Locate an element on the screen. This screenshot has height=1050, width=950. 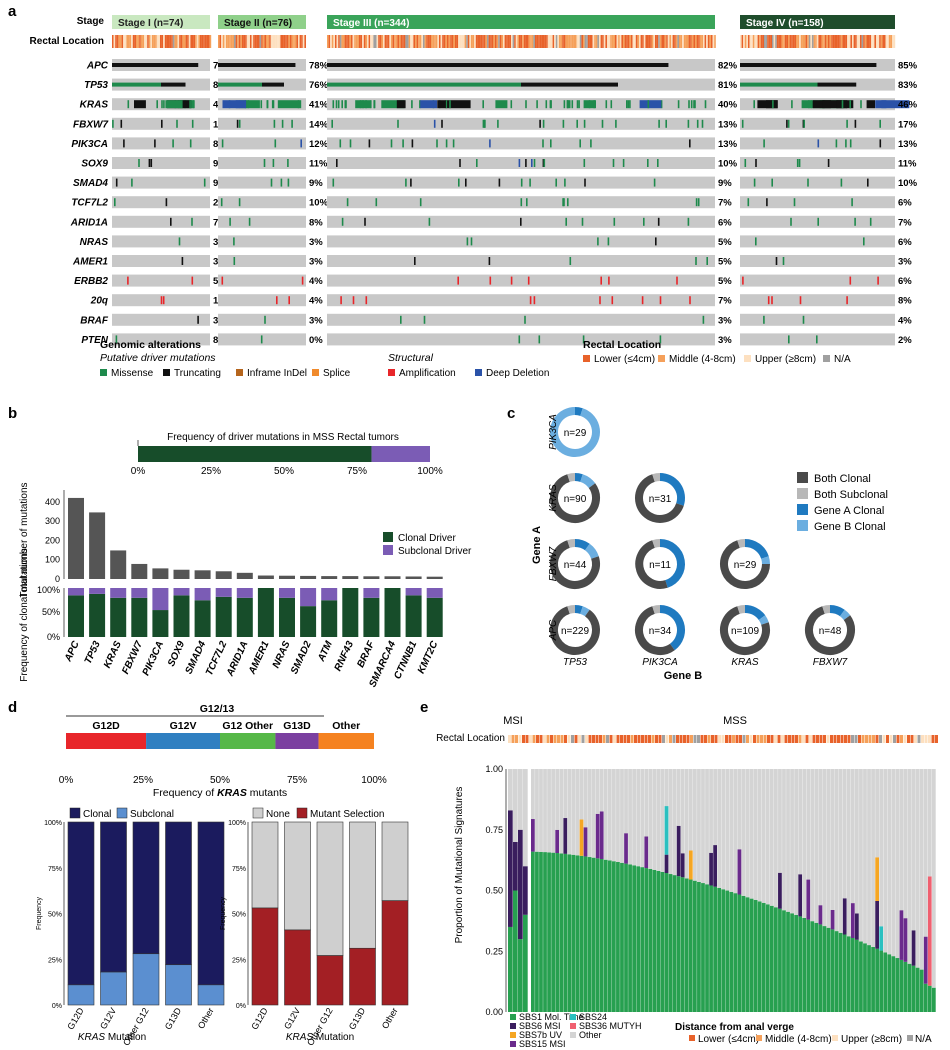
gene-label: PTEN is located at coordinates (94, 340).